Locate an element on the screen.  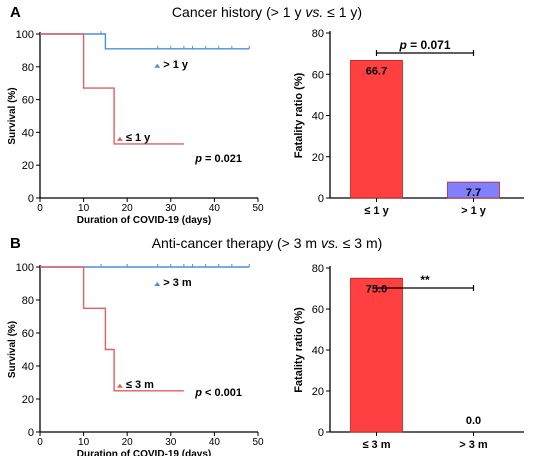
data-label: 0.0 is located at coordinates (473, 421).